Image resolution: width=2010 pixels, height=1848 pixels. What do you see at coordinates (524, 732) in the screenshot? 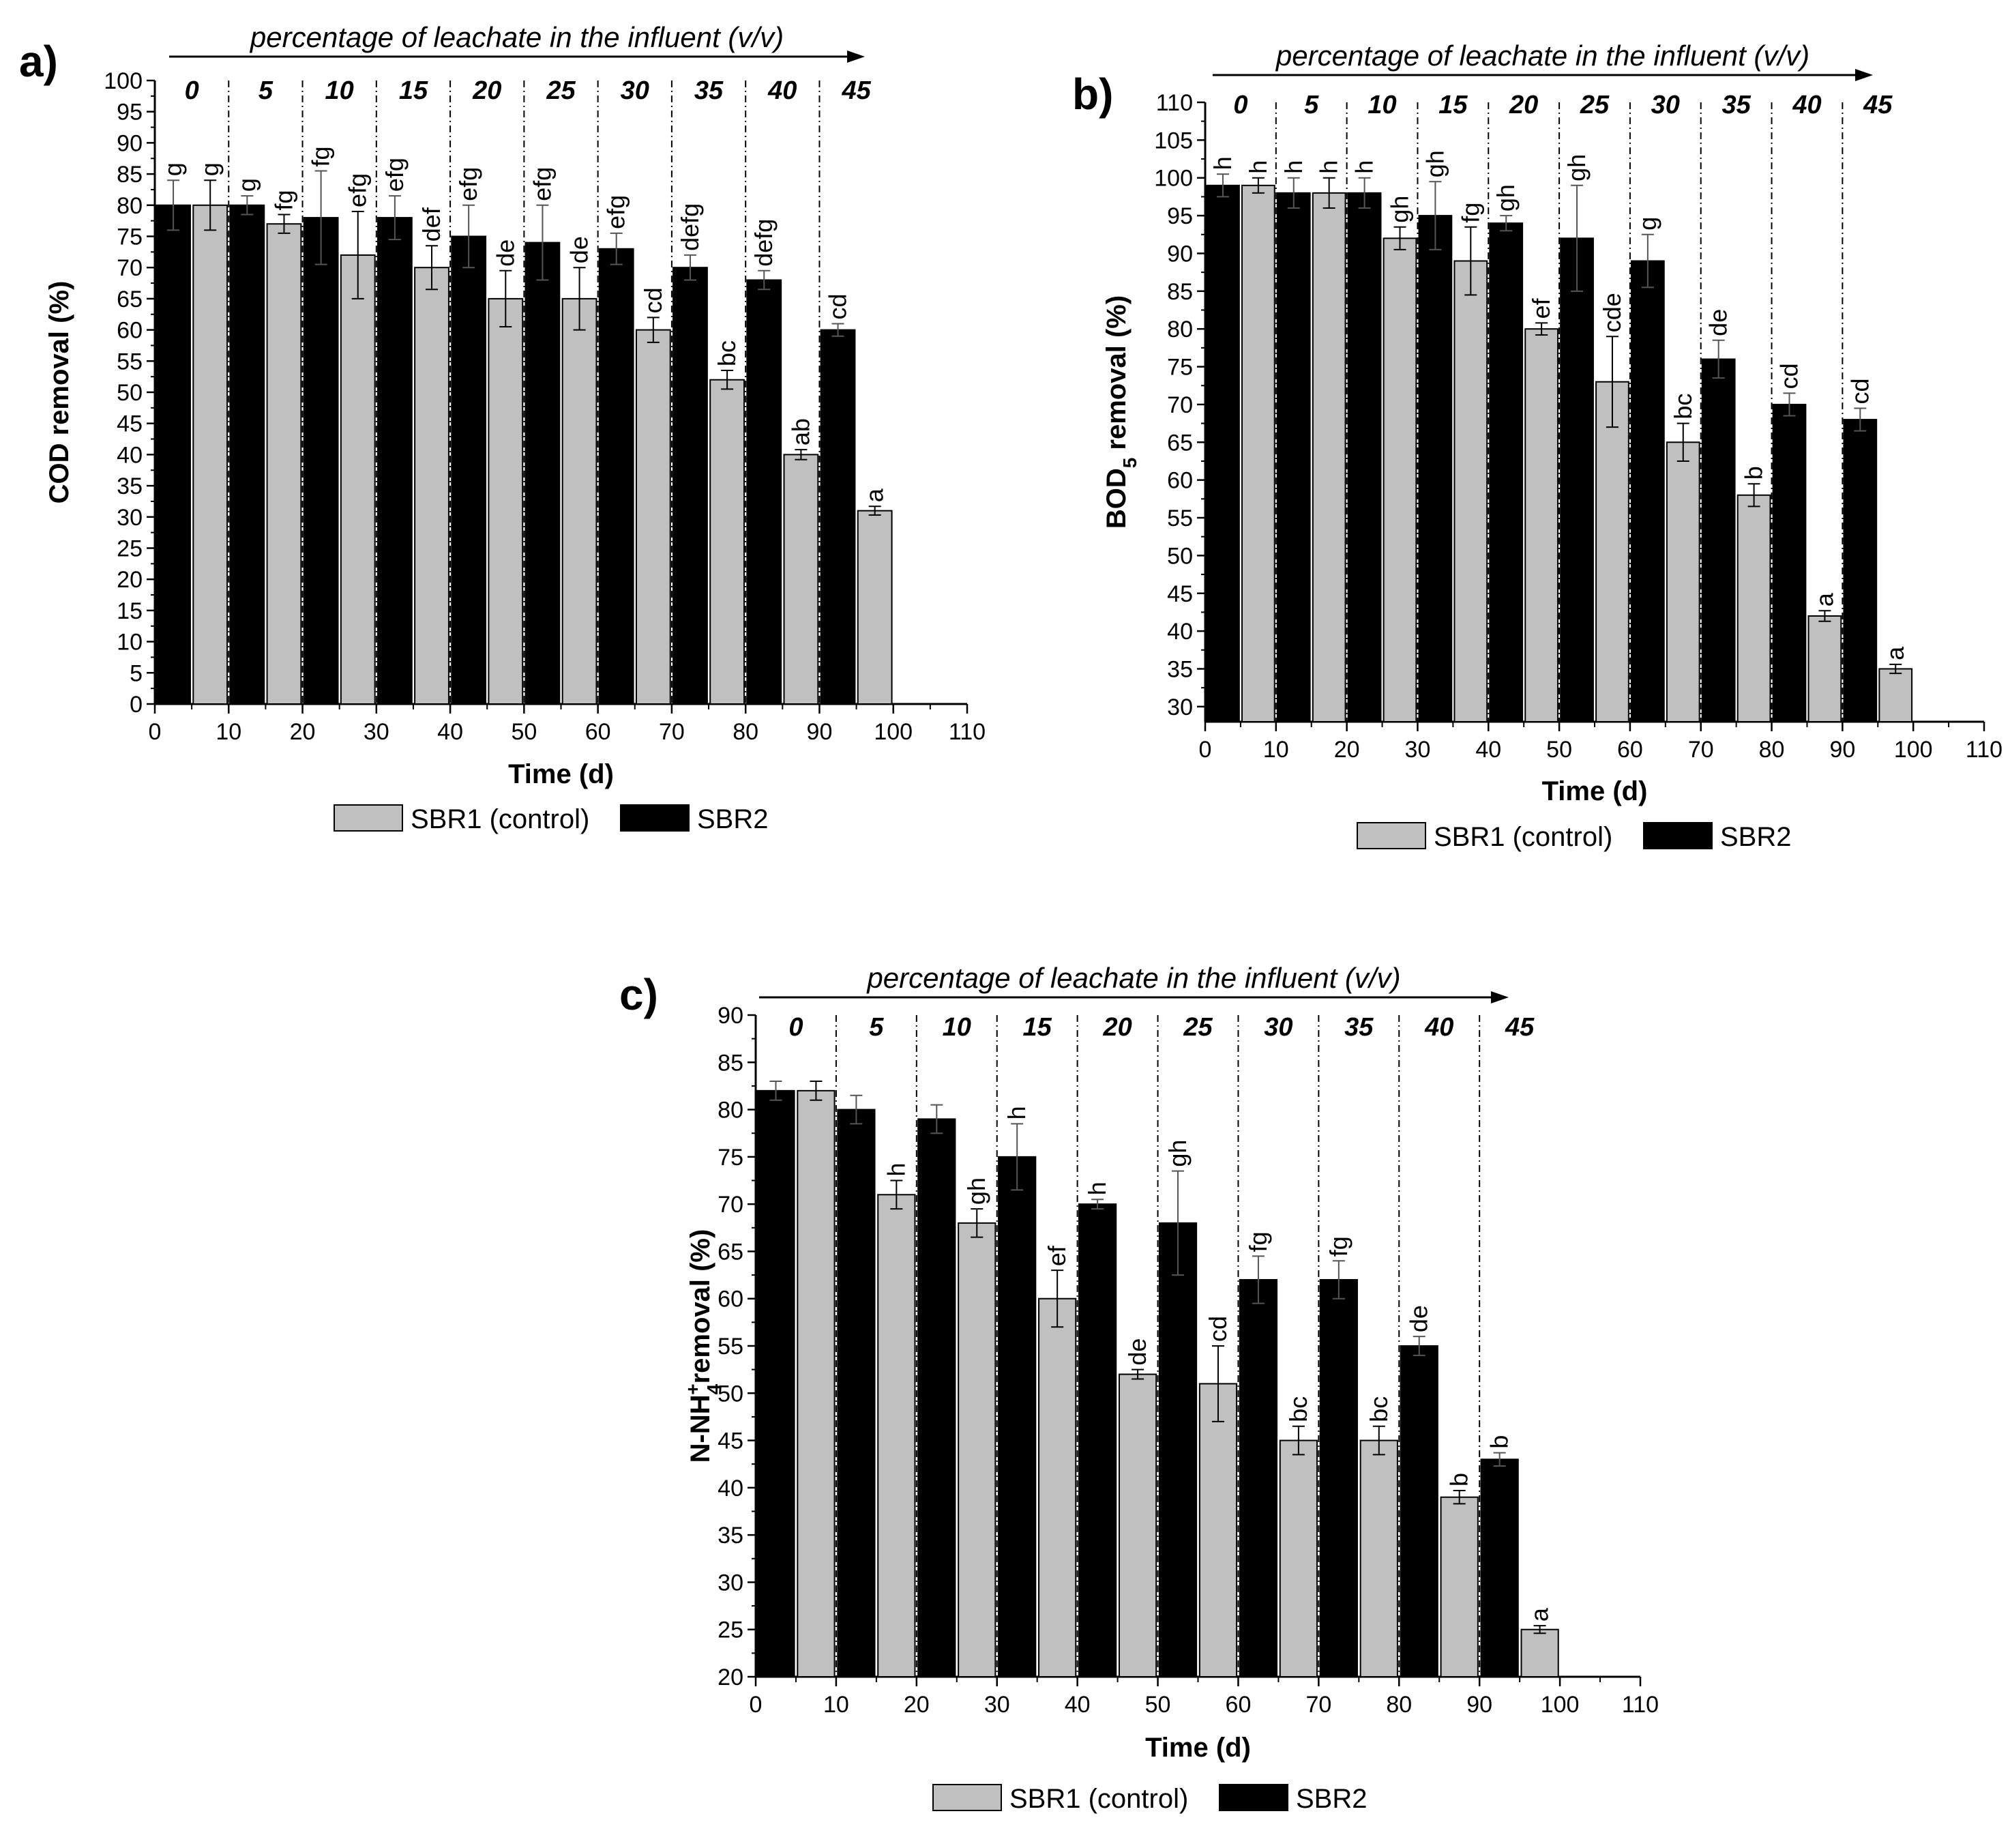
I see `x-tick-label: 50` at bounding box center [524, 732].